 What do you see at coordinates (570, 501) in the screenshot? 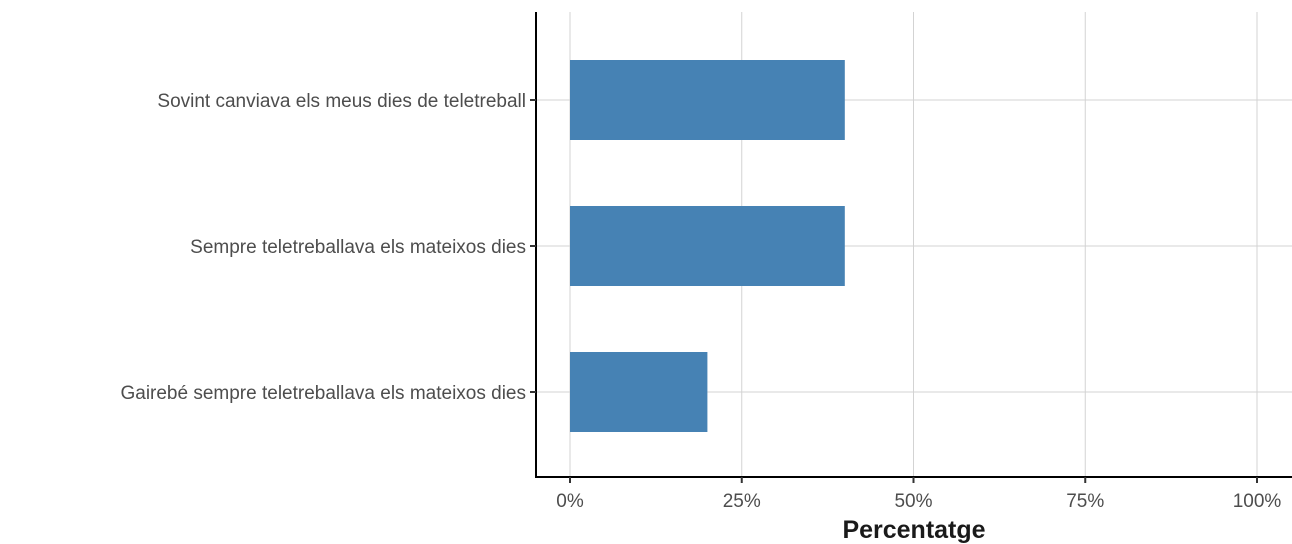
I see `x-tick-label: 0%` at bounding box center [570, 501].